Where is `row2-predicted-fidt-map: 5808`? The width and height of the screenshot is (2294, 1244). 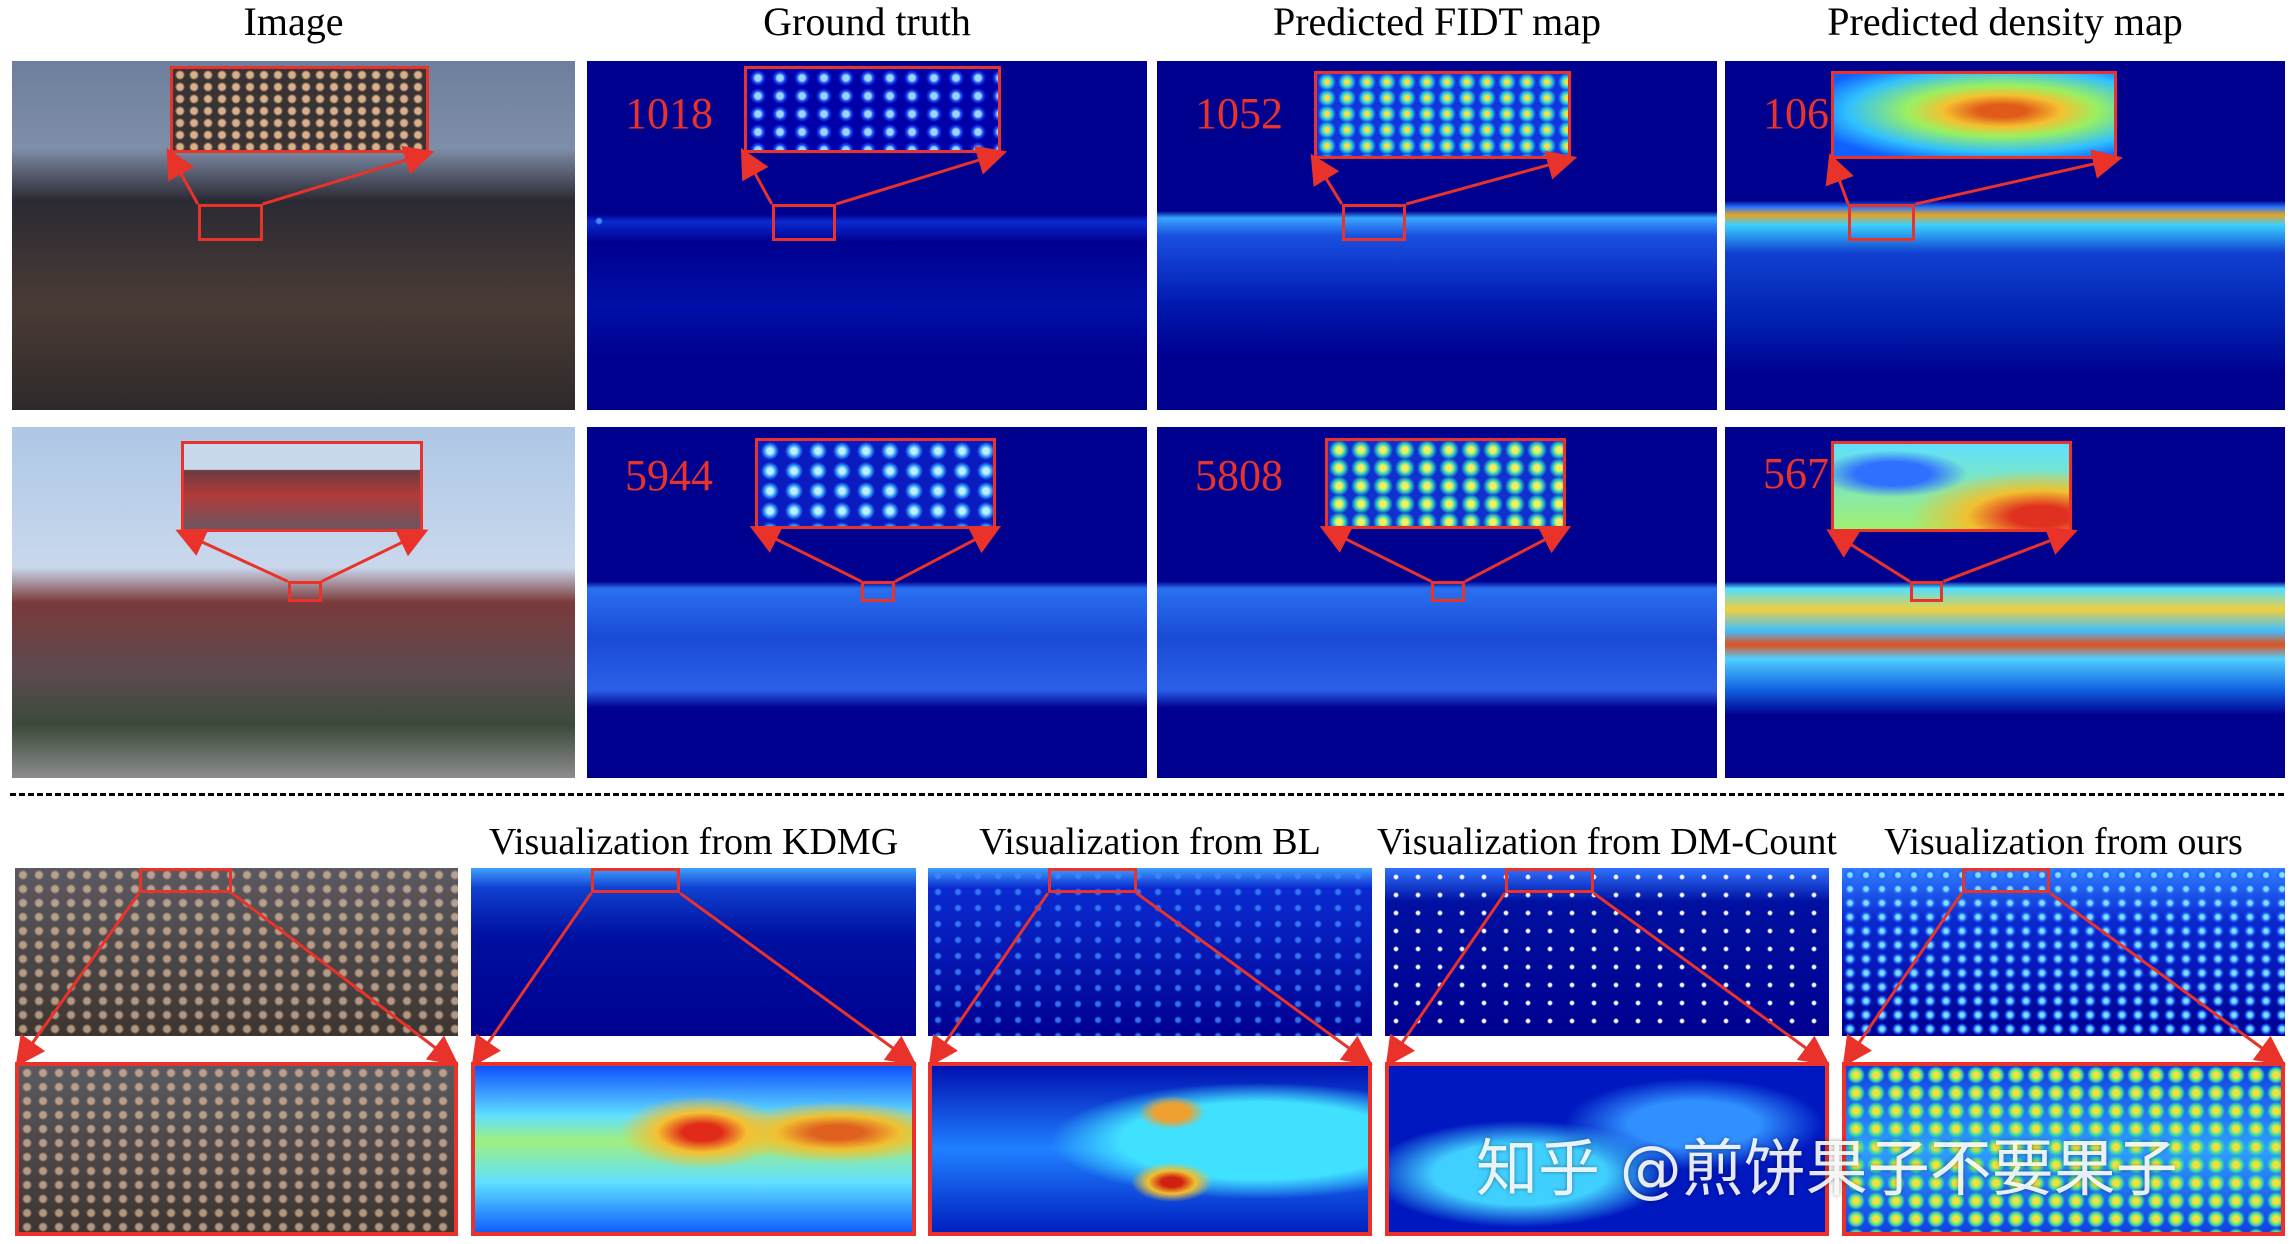
row2-predicted-fidt-map: 5808 is located at coordinates (1437, 602).